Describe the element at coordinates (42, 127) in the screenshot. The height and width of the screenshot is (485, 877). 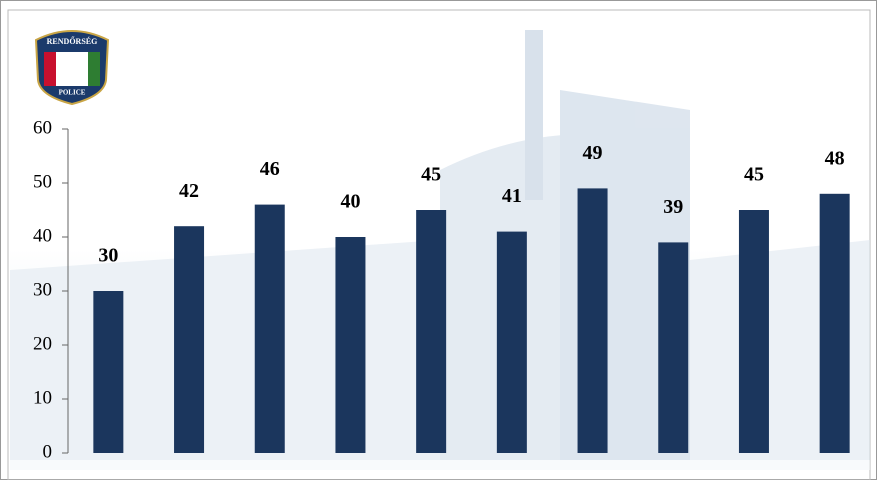
I see `y-tick-label: 60` at that location.